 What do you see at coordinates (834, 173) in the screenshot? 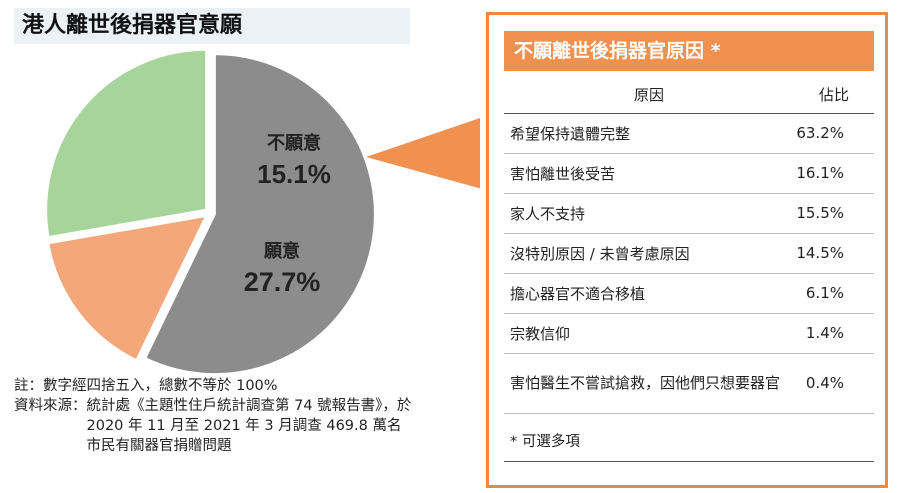
I see `pct-cell: 16.1%` at bounding box center [834, 173].